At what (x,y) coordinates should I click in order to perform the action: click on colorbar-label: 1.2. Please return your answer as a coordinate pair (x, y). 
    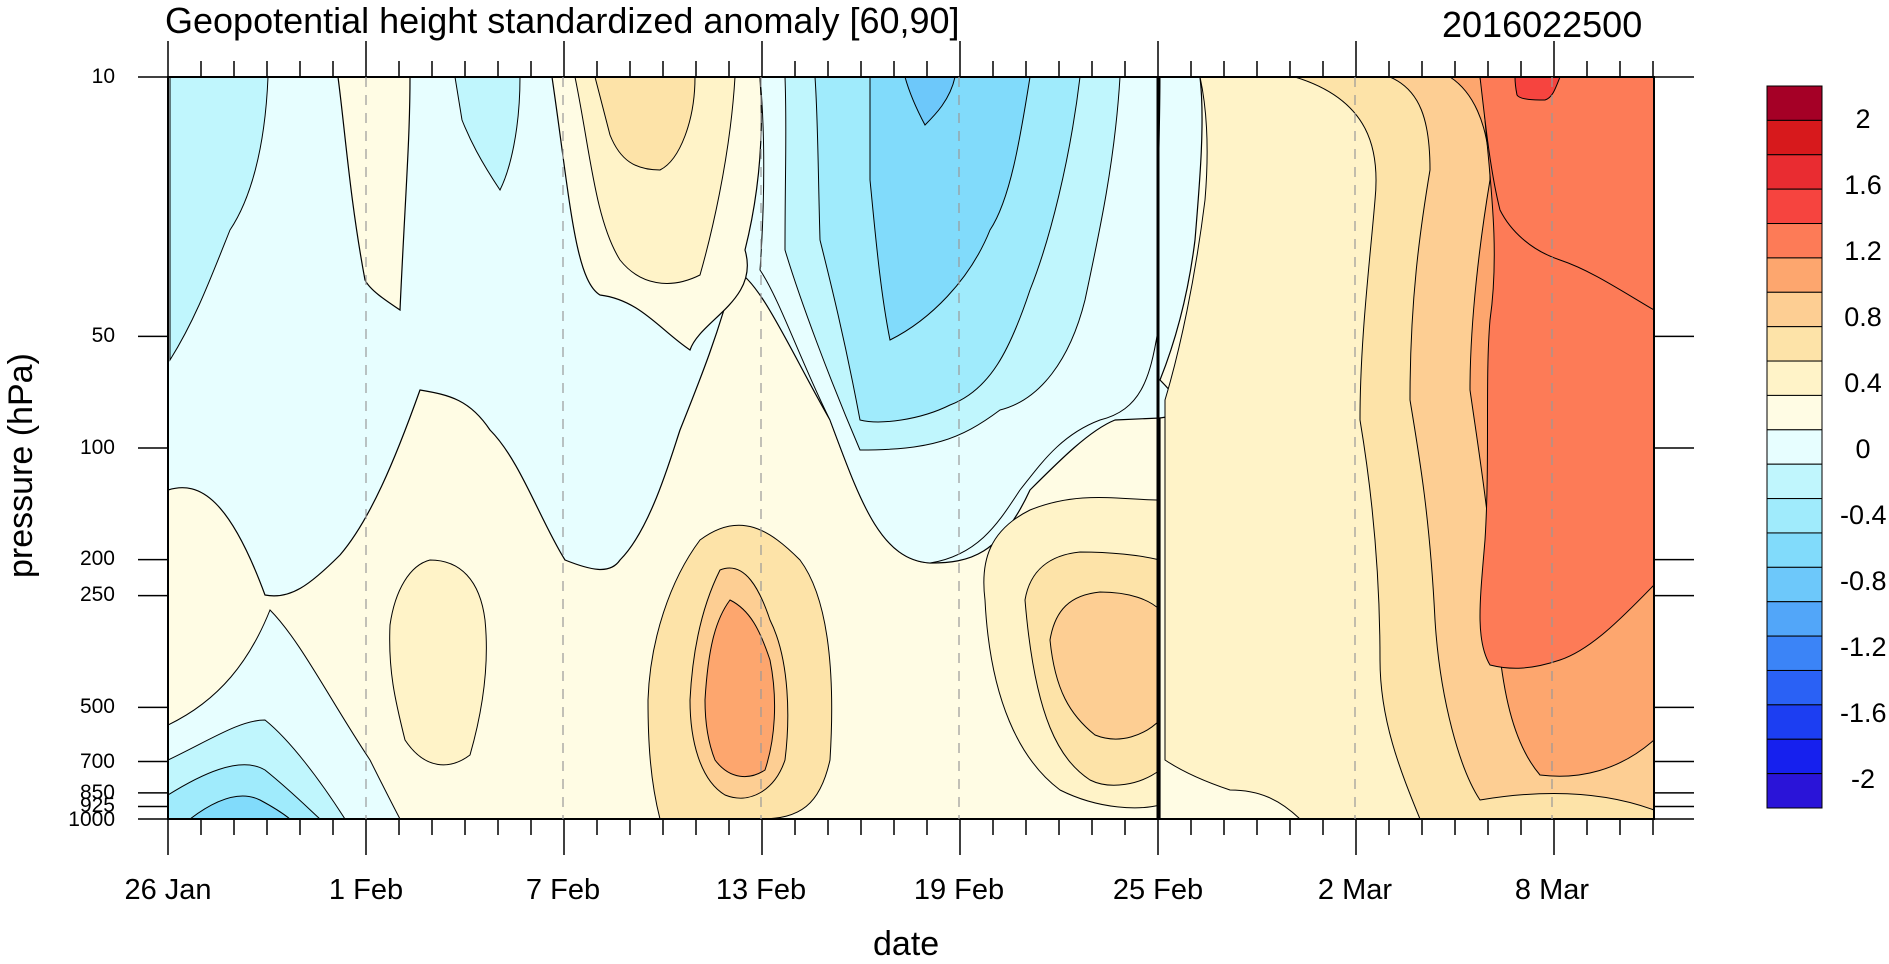
    Looking at the image, I should click on (1863, 251).